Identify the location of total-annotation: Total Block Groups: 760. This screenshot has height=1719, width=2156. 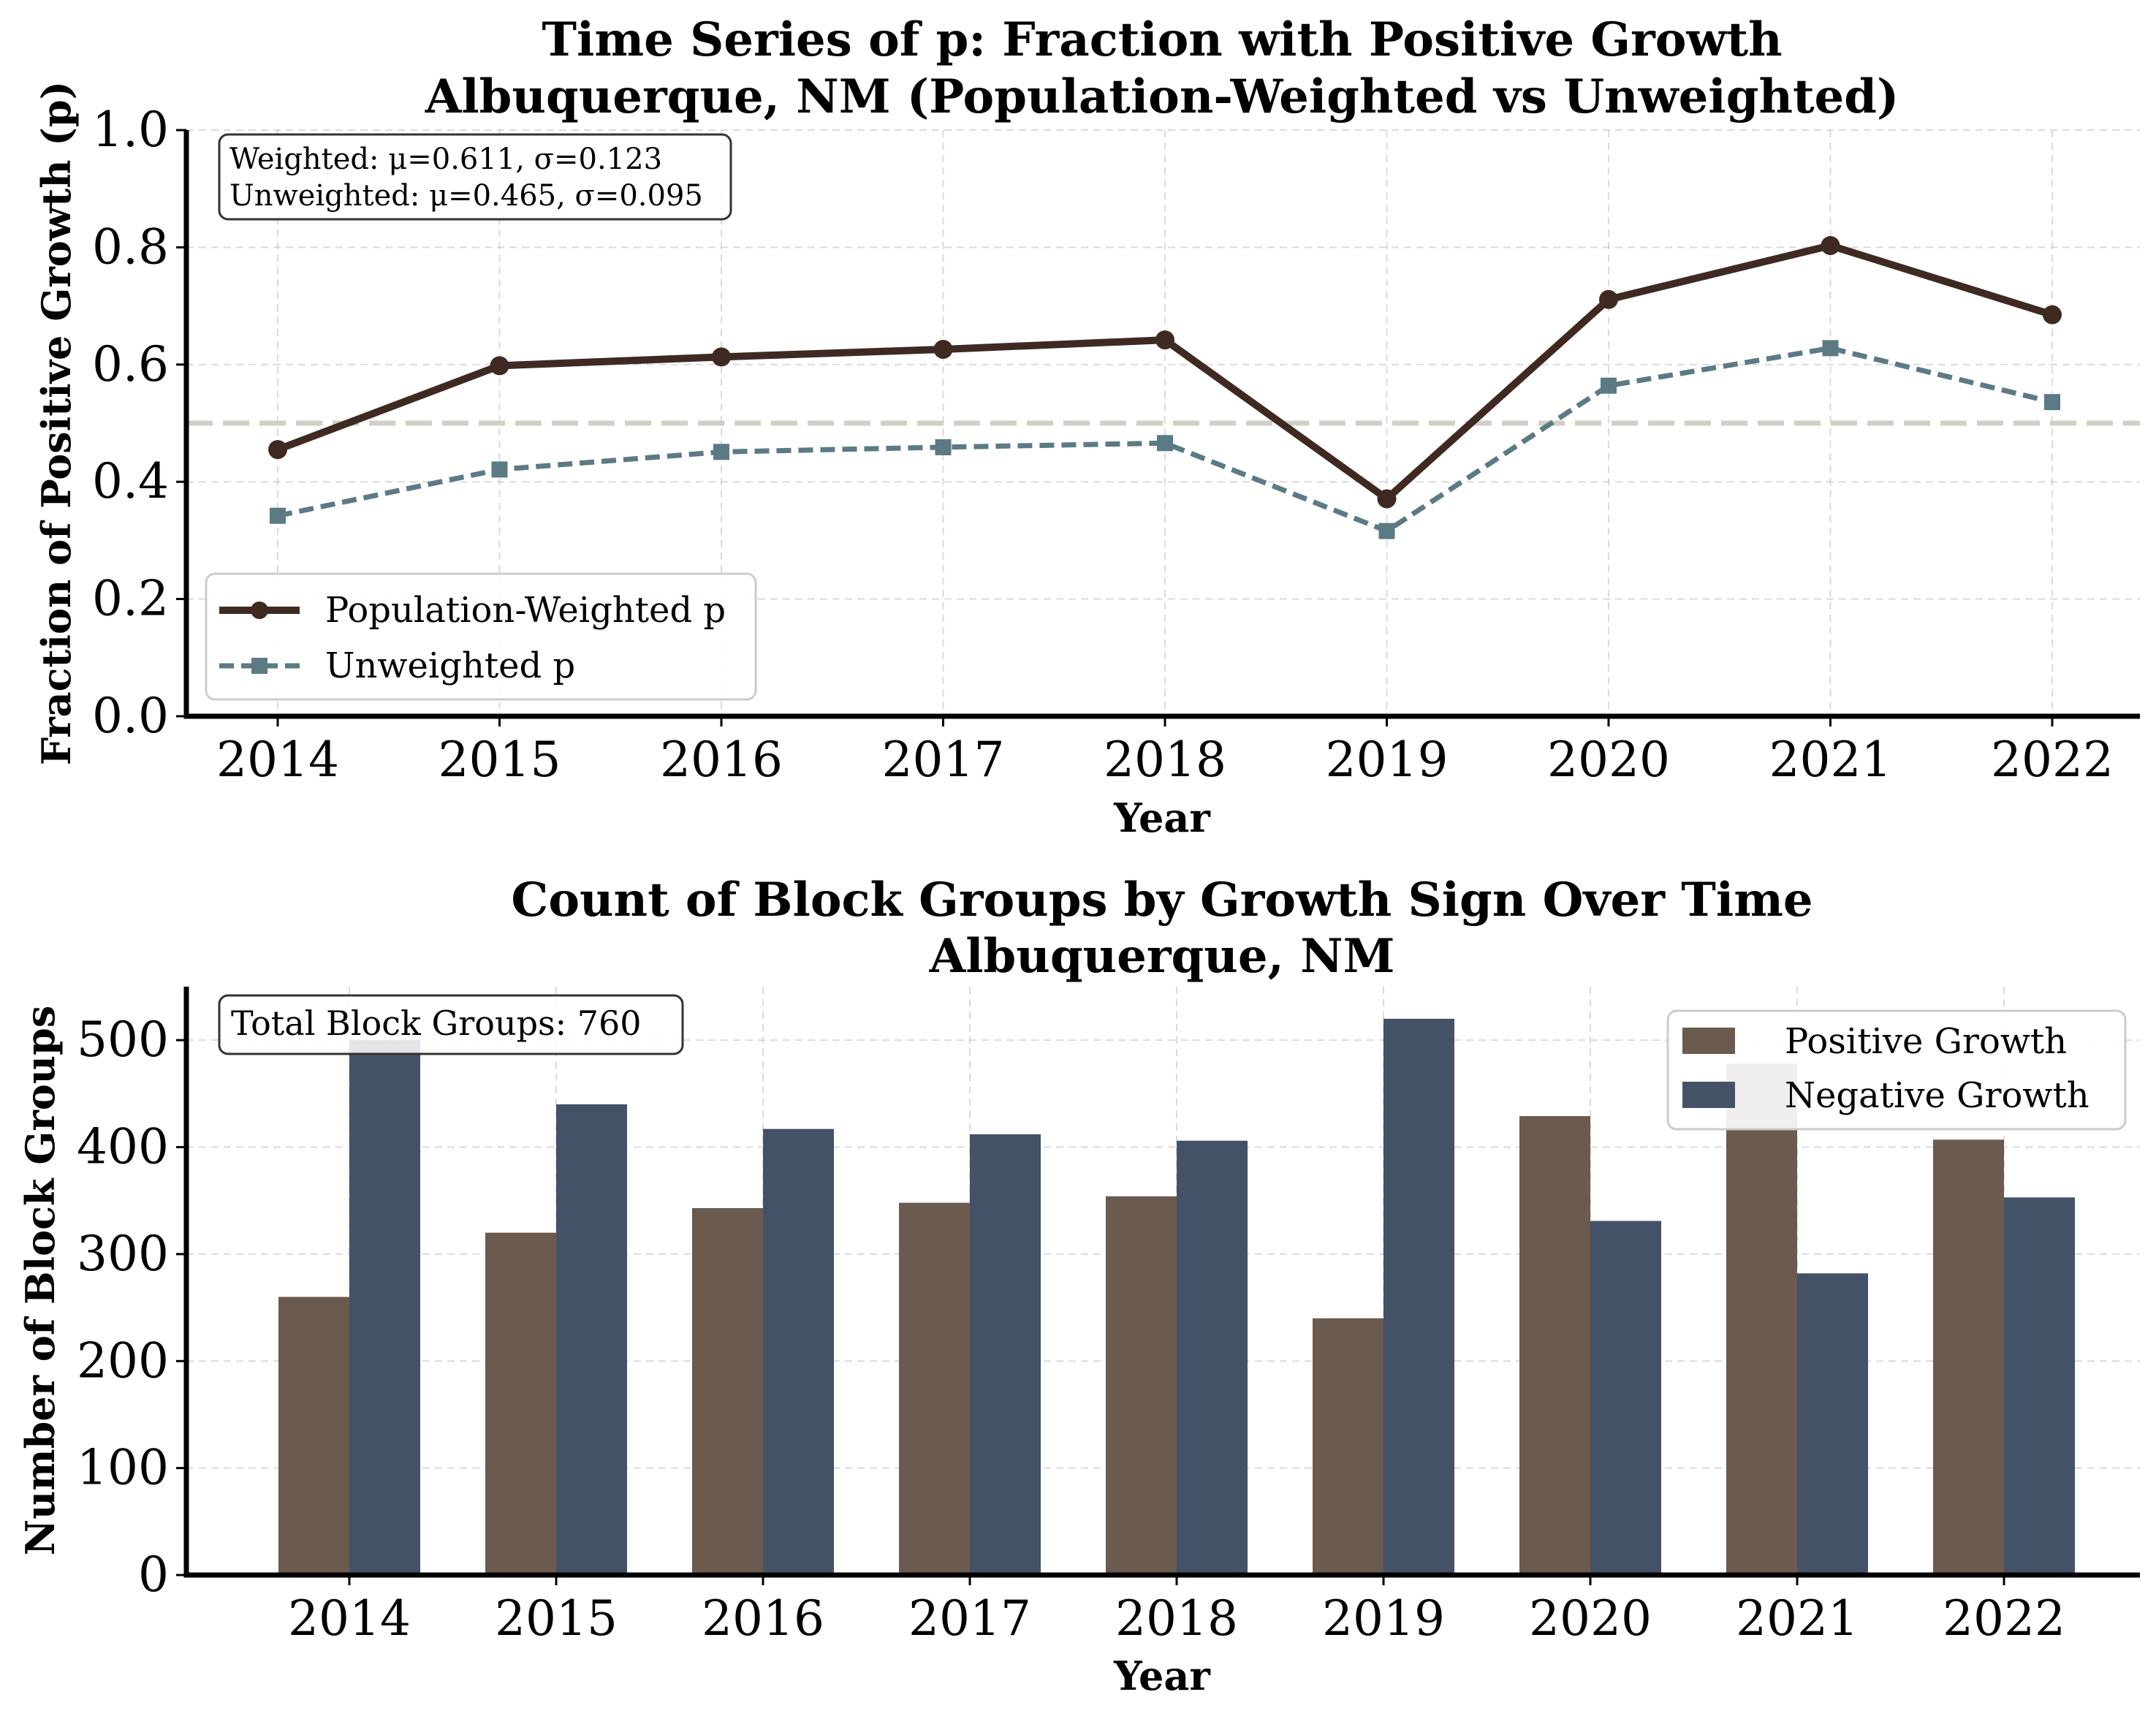
(451, 1024).